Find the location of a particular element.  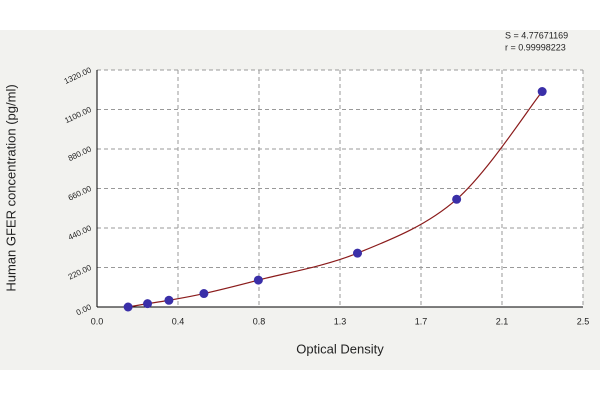

x-axis-label: Optical Density is located at coordinates (340, 348).